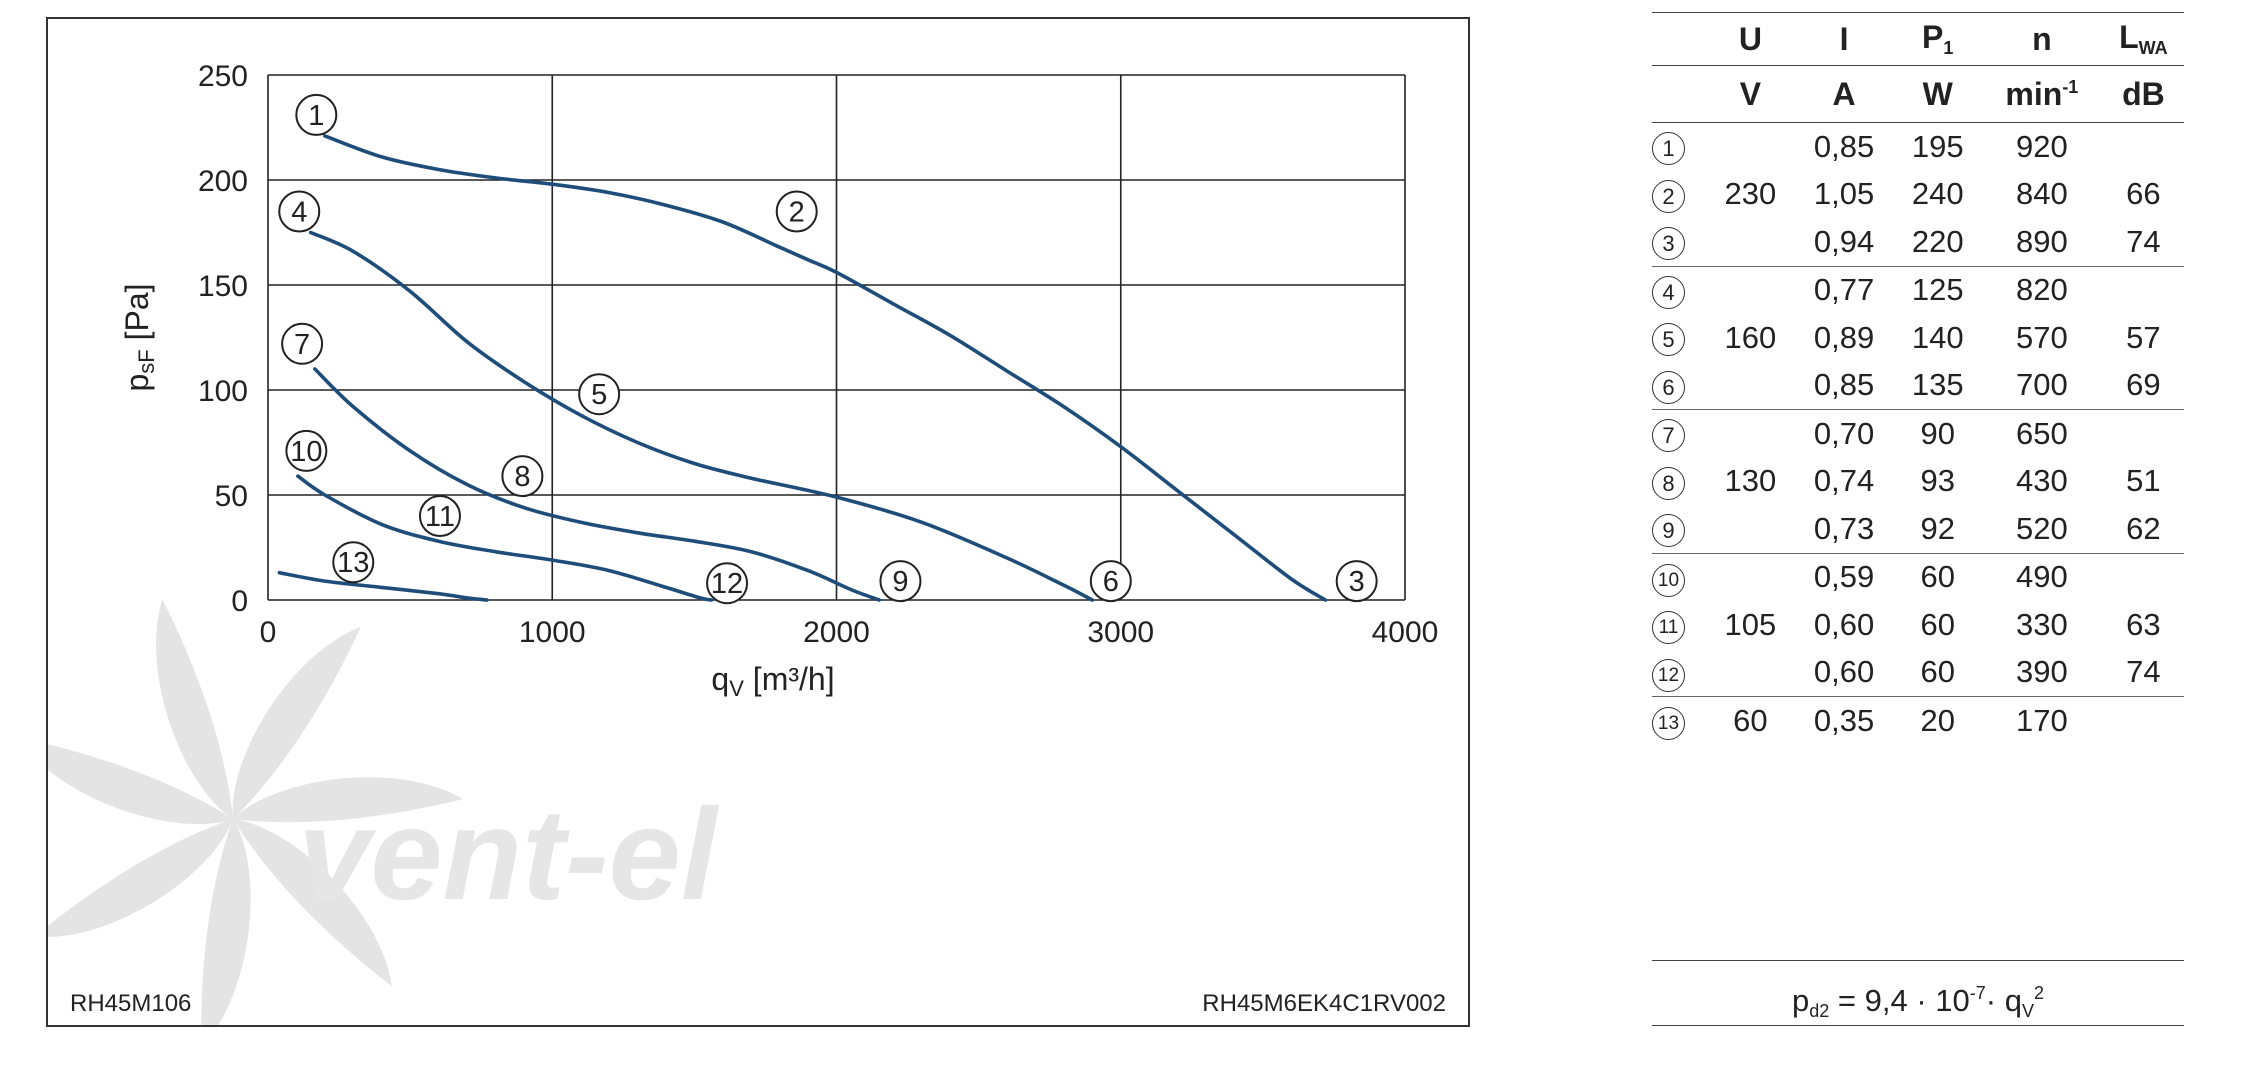 The width and height of the screenshot is (2243, 1088). I want to click on marker-label: 6, so click(1111, 582).